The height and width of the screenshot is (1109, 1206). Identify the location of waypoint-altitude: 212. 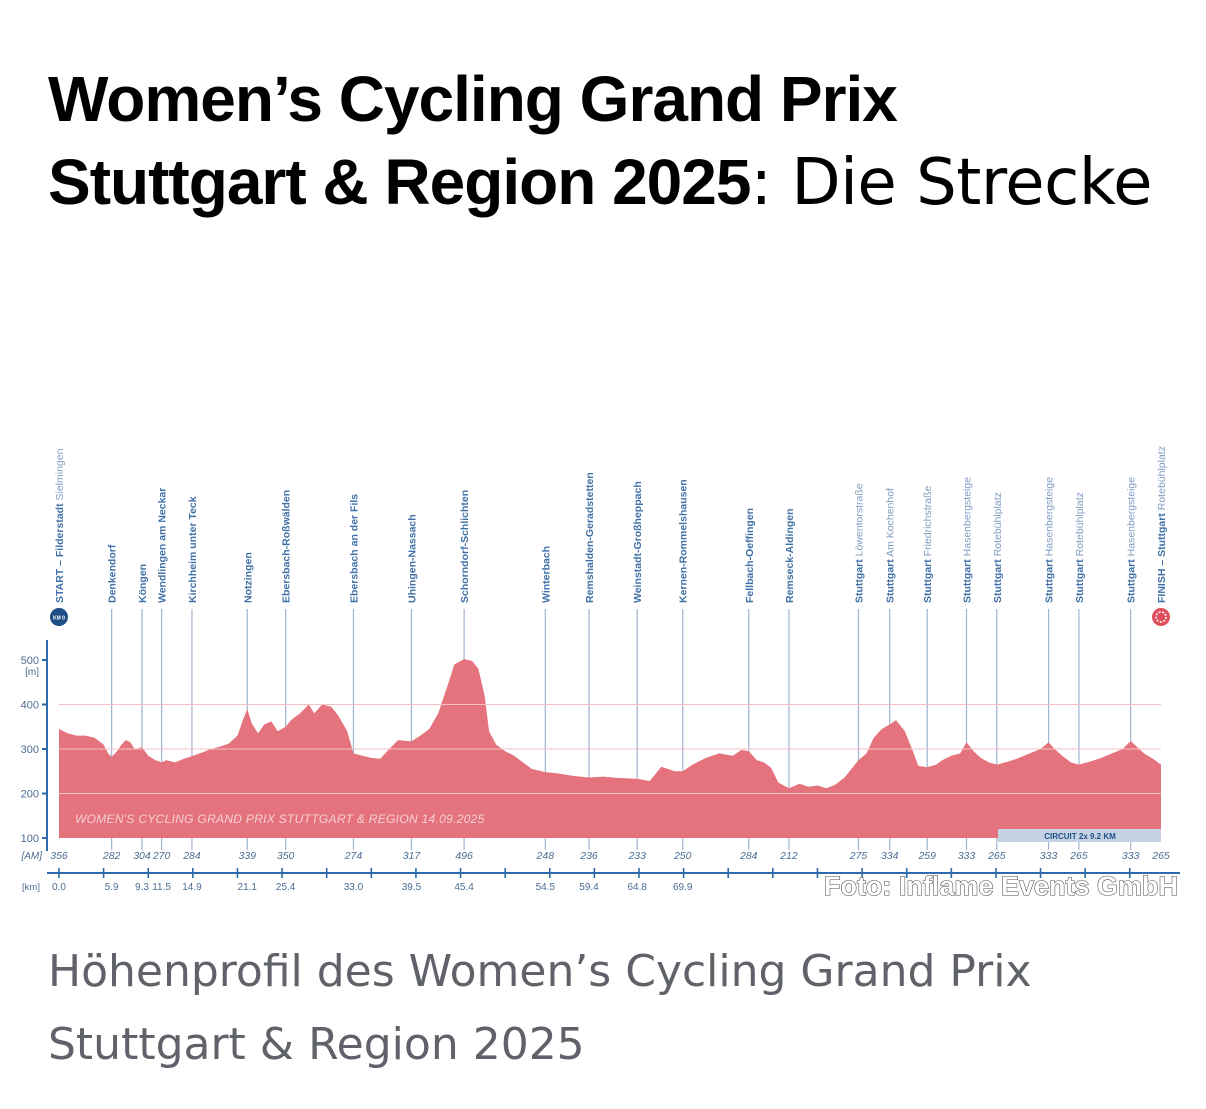
(788, 856).